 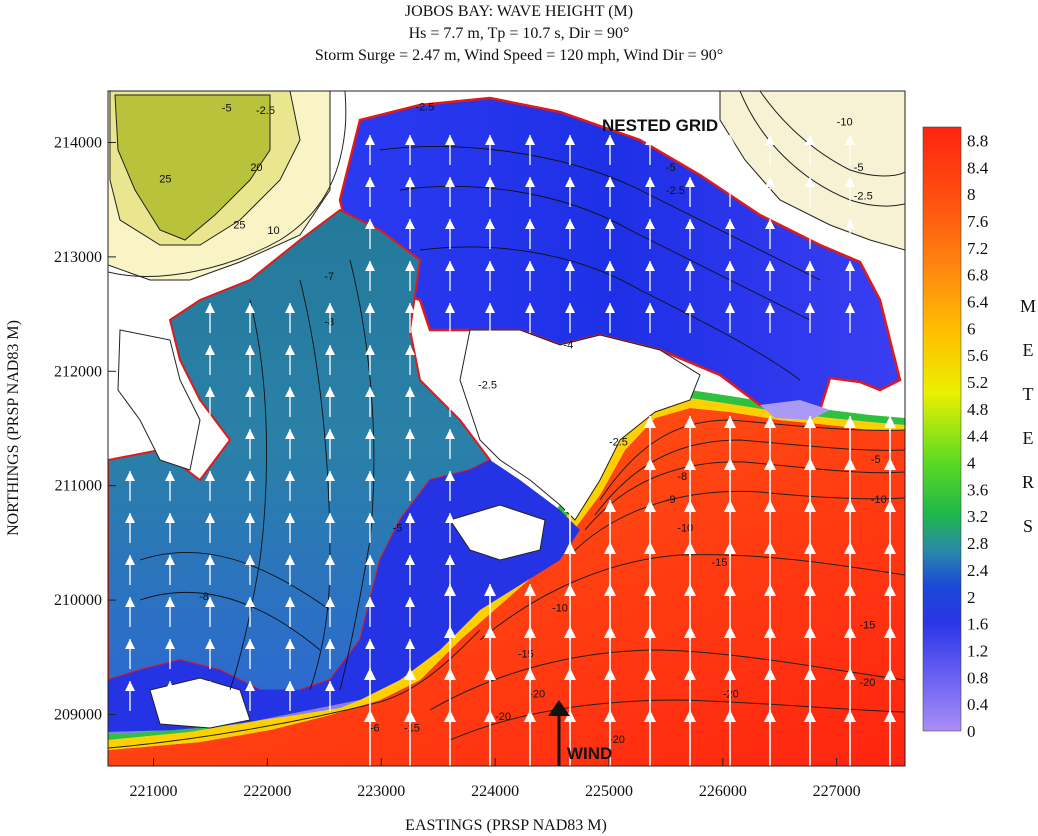 What do you see at coordinates (375, 729) in the screenshot?
I see `contour-label: -6` at bounding box center [375, 729].